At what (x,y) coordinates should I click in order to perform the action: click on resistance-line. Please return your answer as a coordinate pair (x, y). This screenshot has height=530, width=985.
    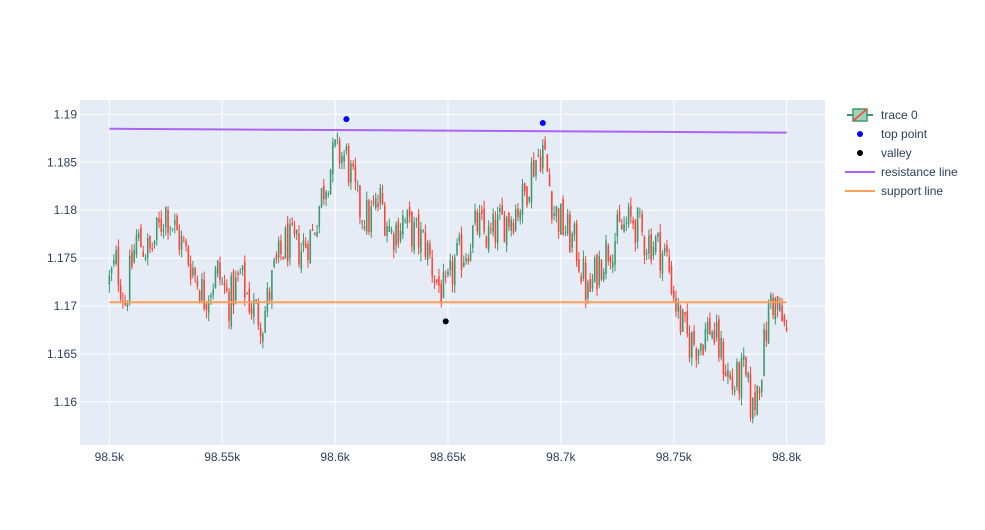
    Looking at the image, I should click on (448, 130).